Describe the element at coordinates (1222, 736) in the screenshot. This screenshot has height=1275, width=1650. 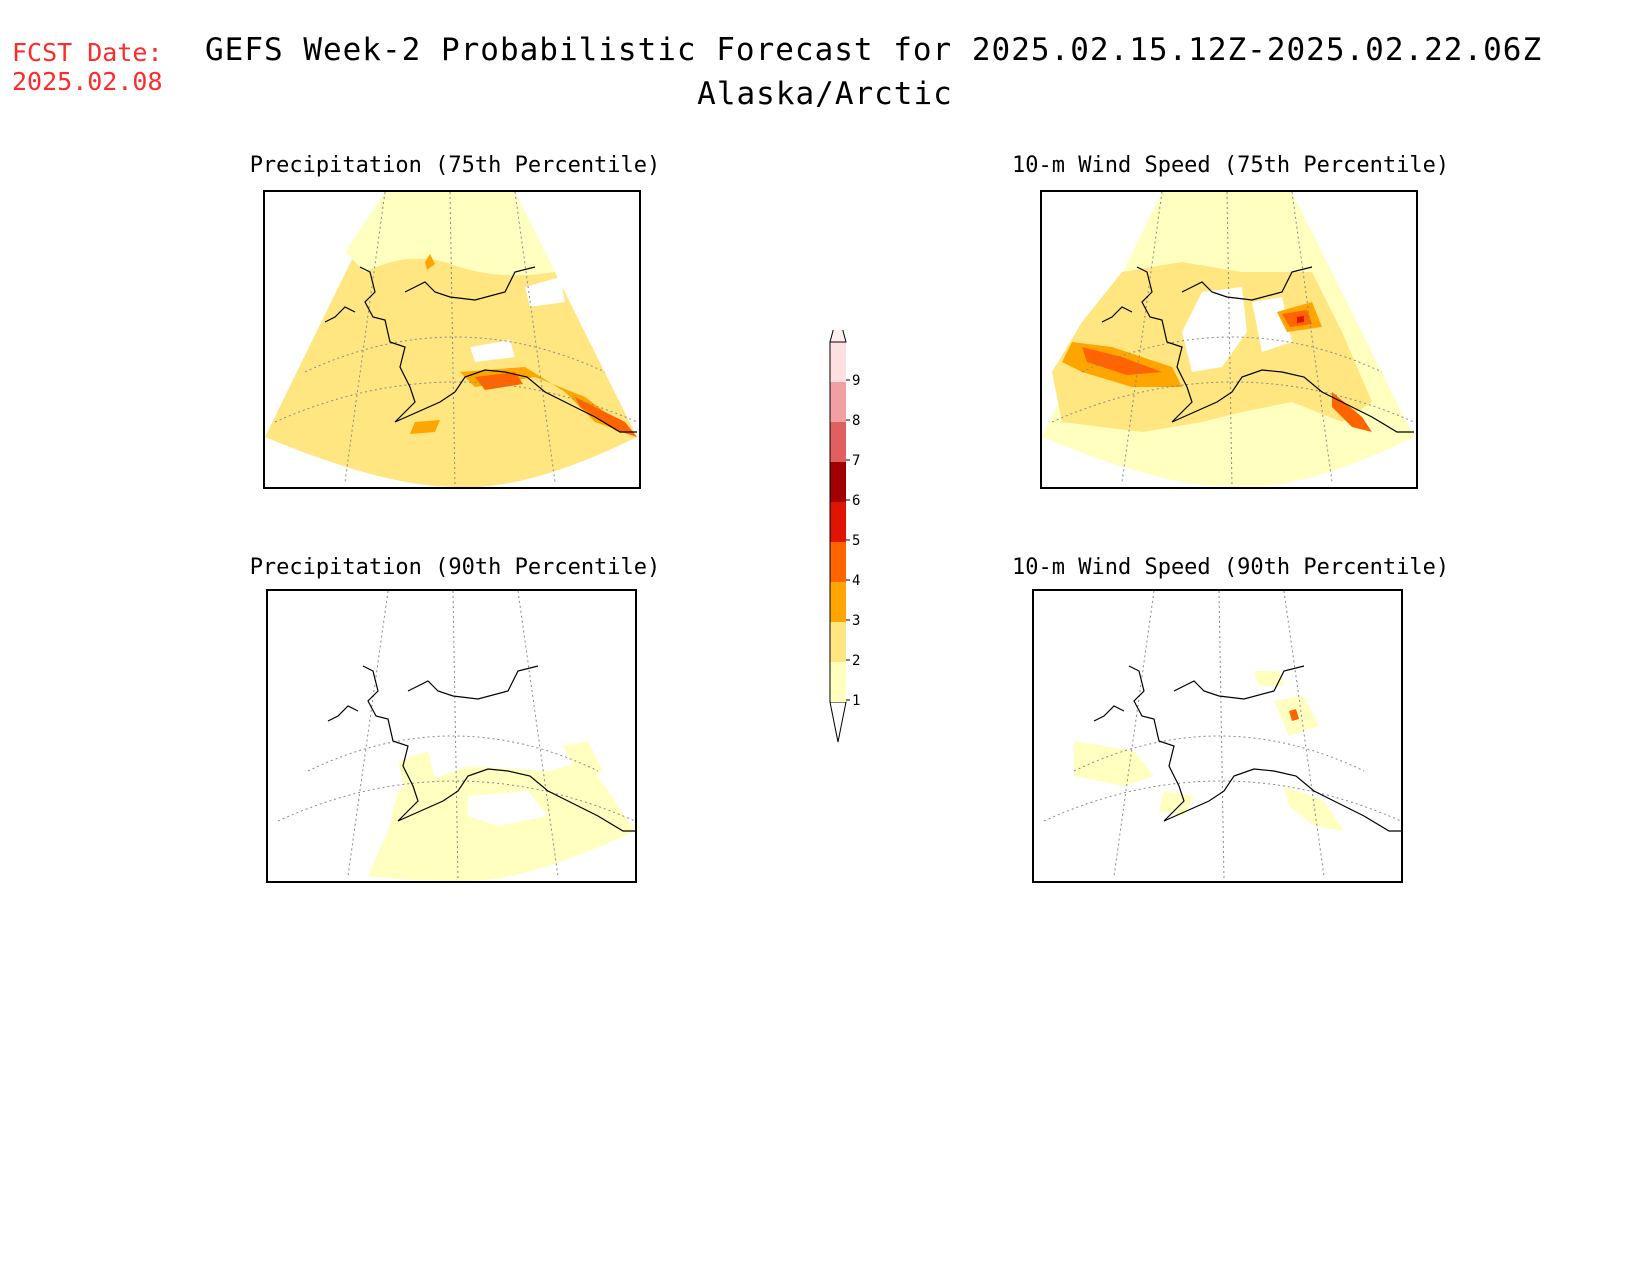
I see `map-wind90-svg` at that location.